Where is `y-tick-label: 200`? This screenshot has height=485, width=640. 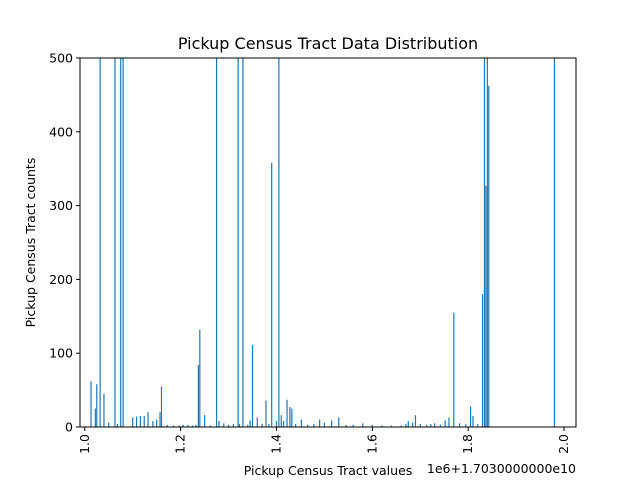 y-tick-label: 200 is located at coordinates (61, 279).